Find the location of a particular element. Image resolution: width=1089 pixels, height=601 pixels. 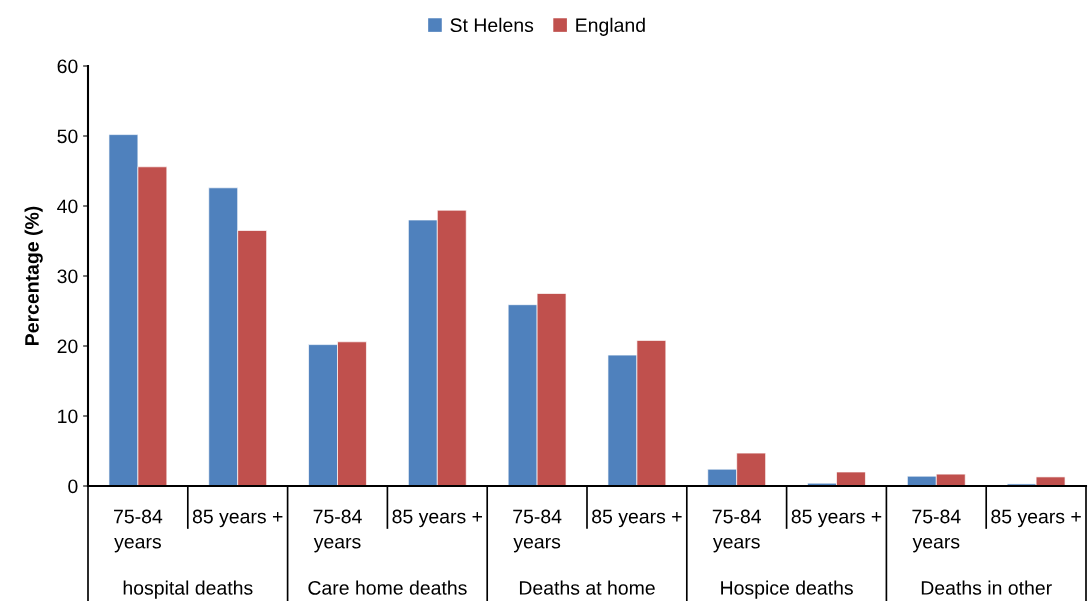

text: Deaths in other is located at coordinates (986, 587).